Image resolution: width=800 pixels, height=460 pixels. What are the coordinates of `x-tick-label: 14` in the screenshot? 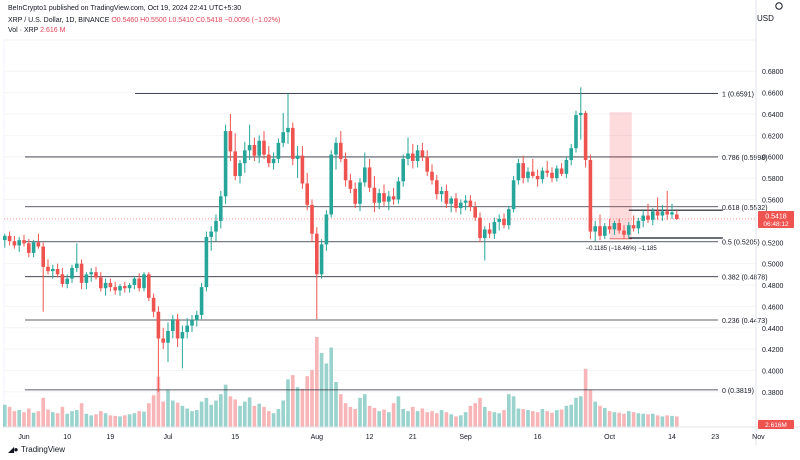 It's located at (672, 437).